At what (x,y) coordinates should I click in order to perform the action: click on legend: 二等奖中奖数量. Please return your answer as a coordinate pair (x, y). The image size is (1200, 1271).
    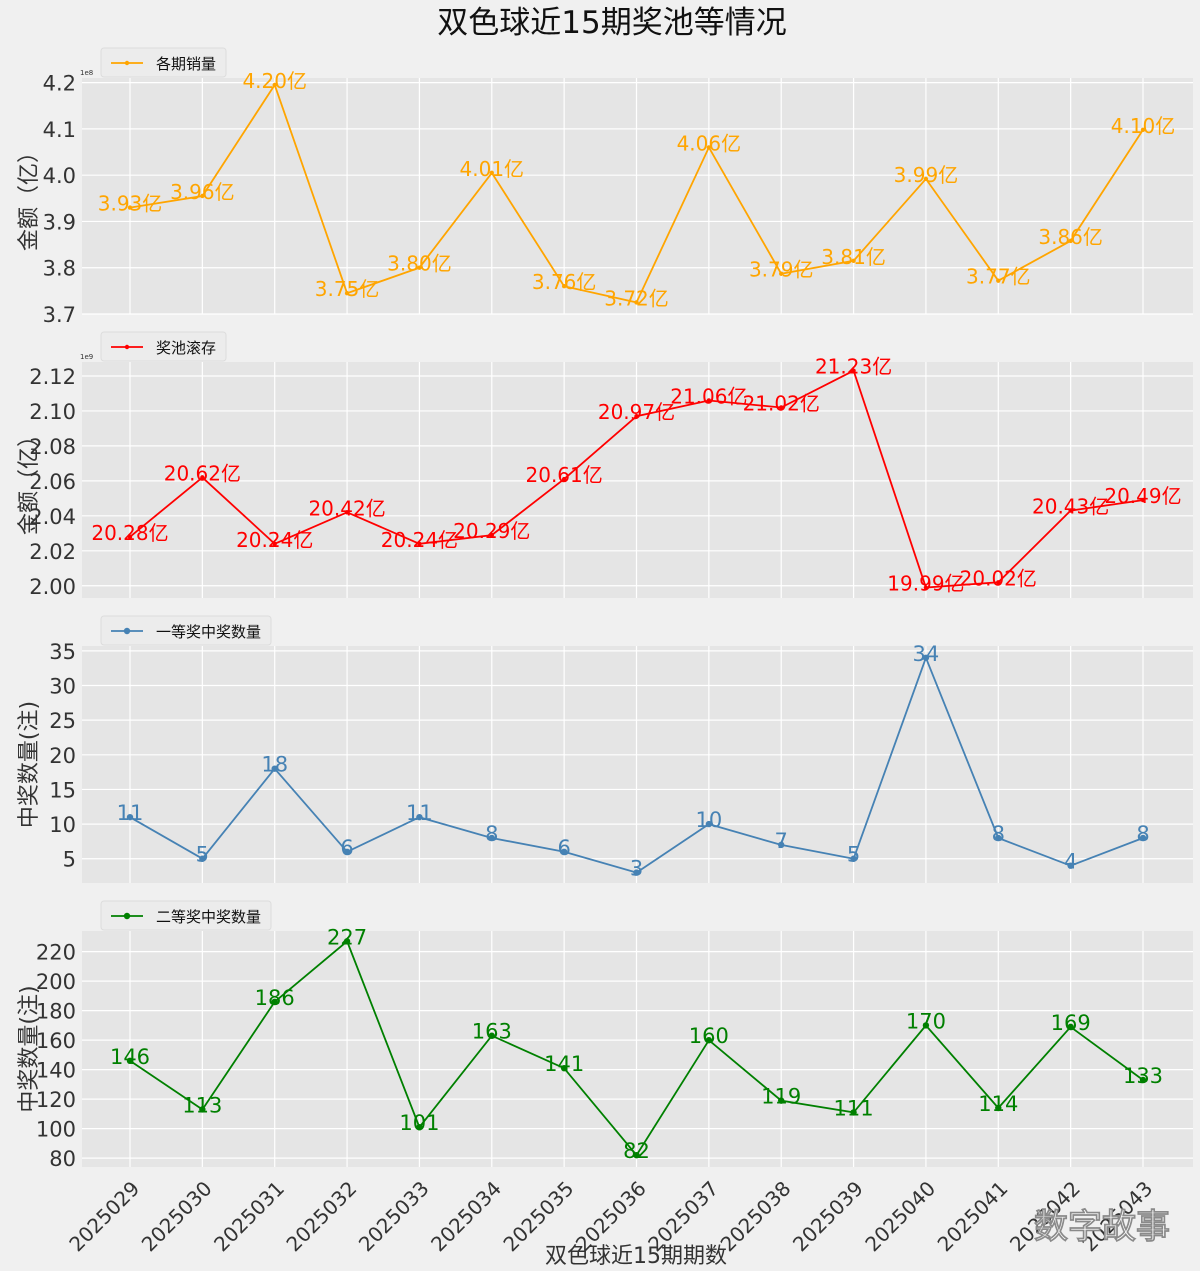
    Looking at the image, I should click on (186, 915).